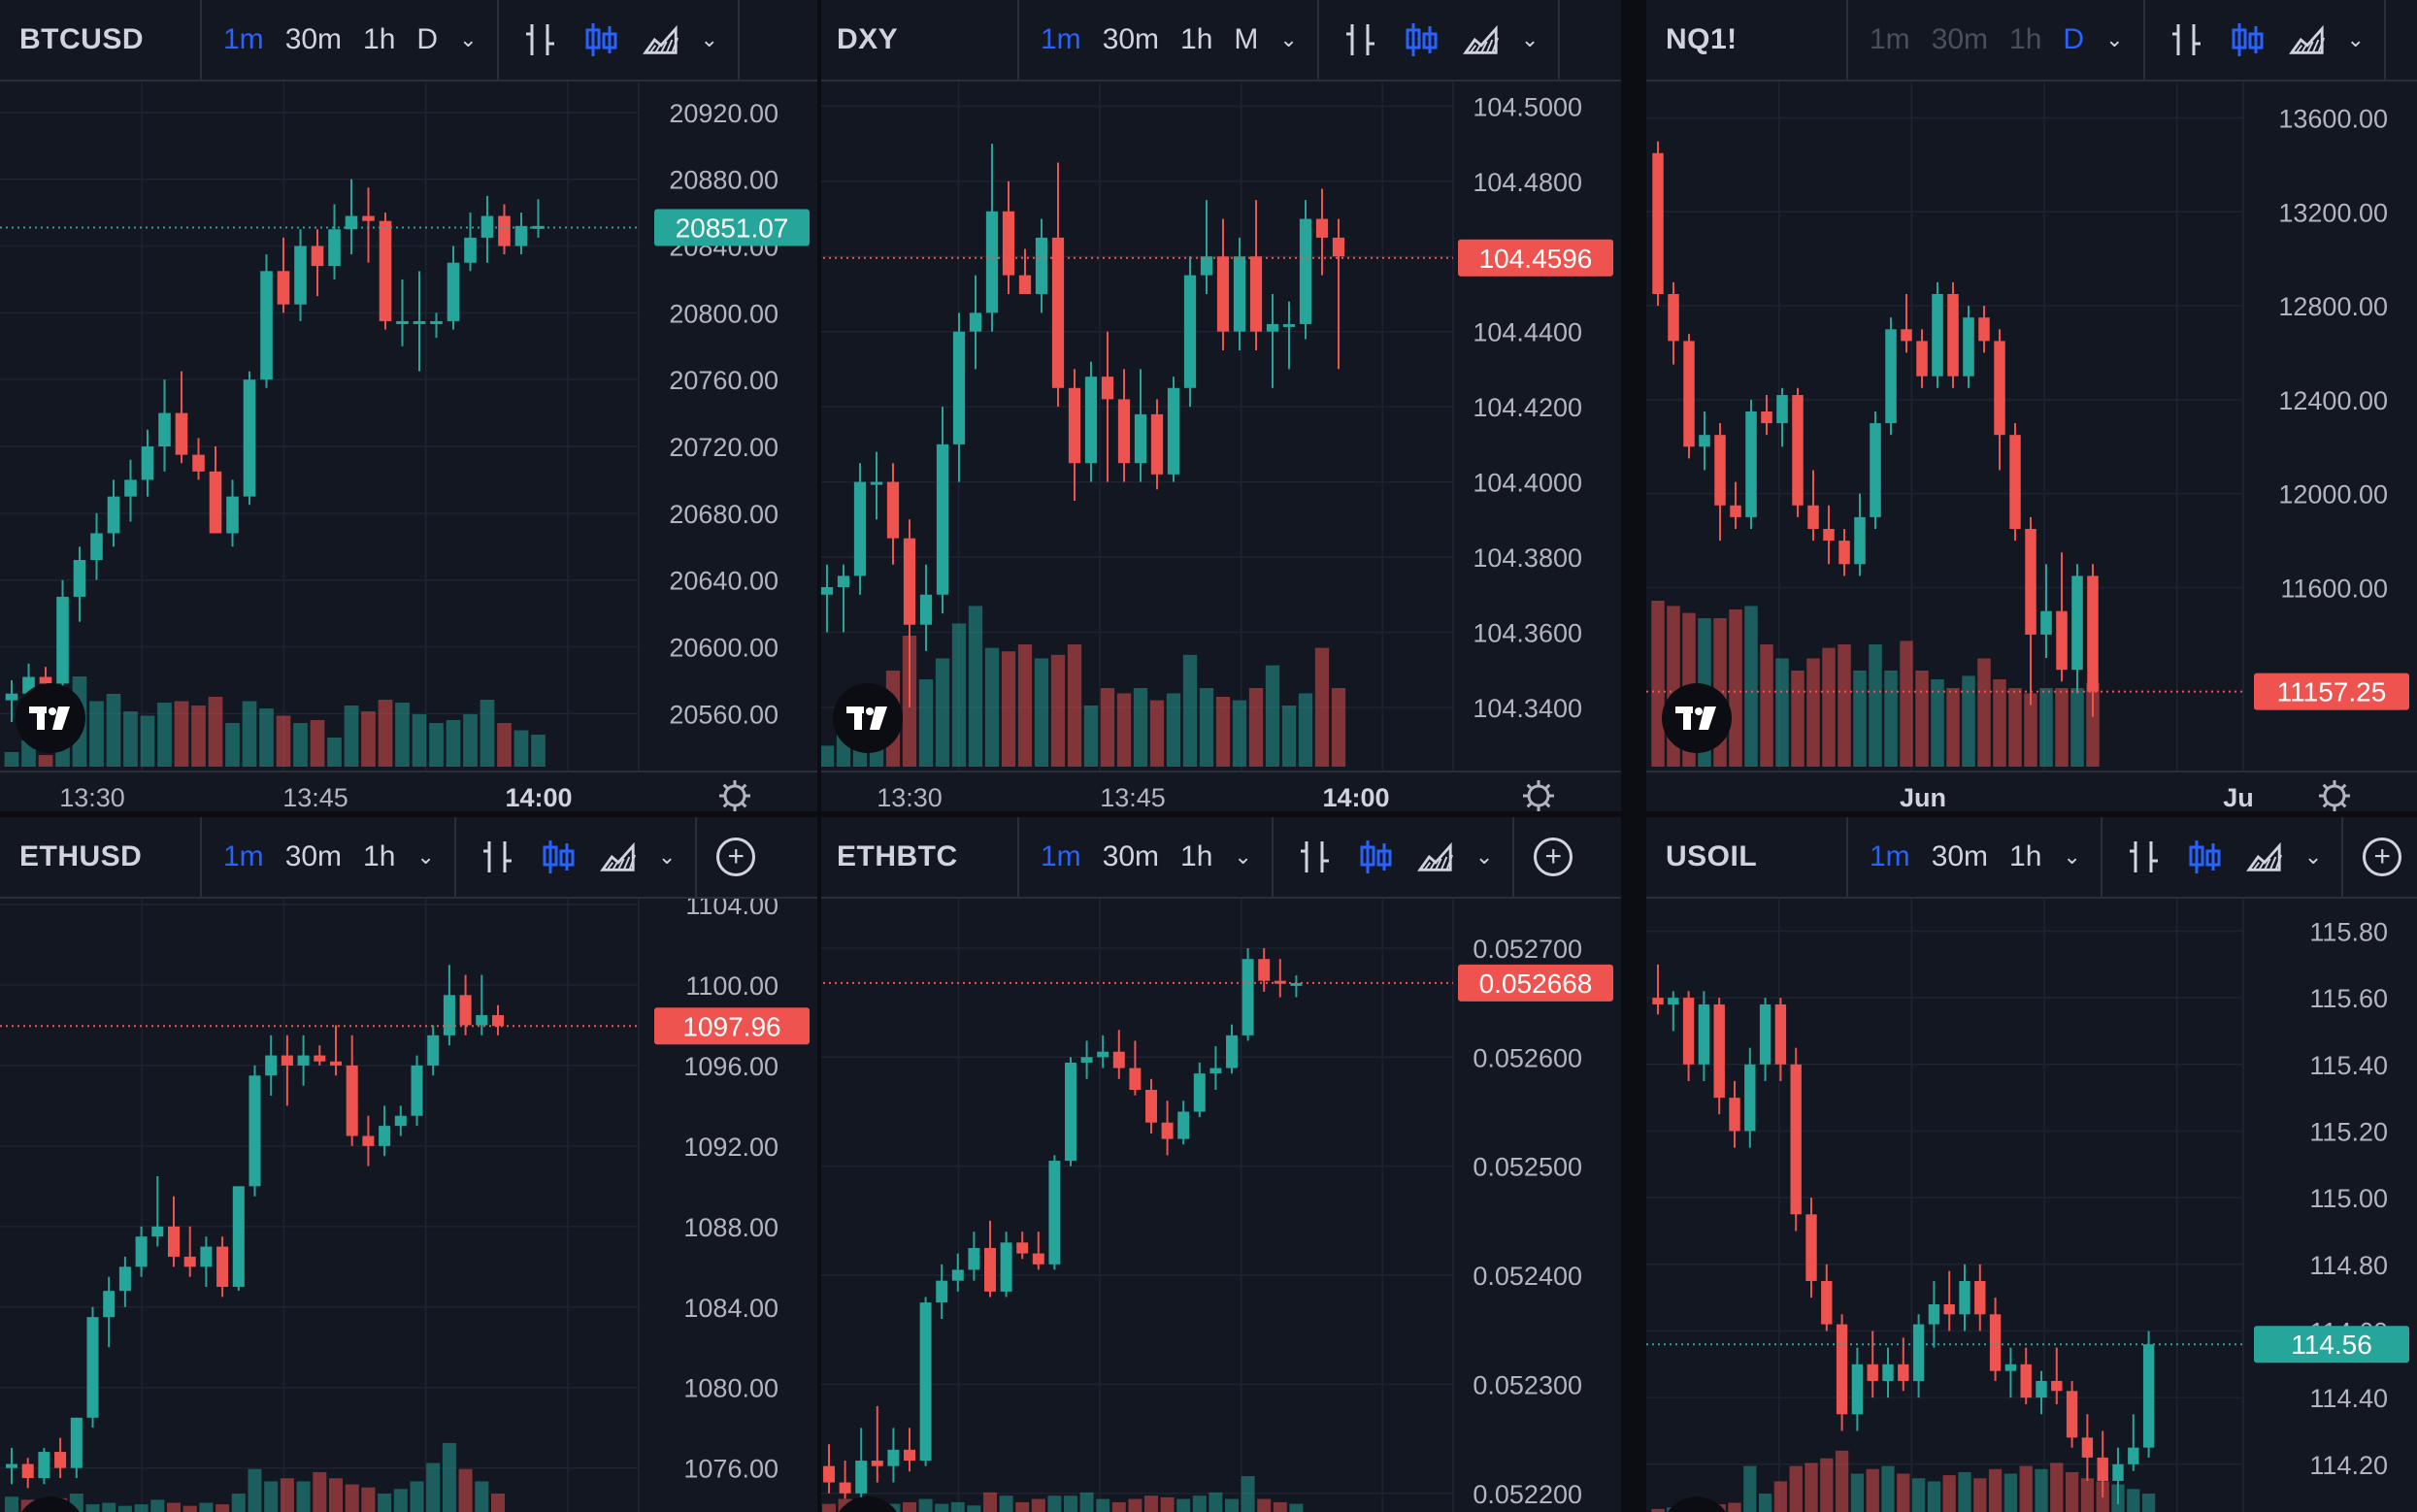 The height and width of the screenshot is (1512, 2417). I want to click on add-indicator-plus-icon: +, so click(2382, 857).